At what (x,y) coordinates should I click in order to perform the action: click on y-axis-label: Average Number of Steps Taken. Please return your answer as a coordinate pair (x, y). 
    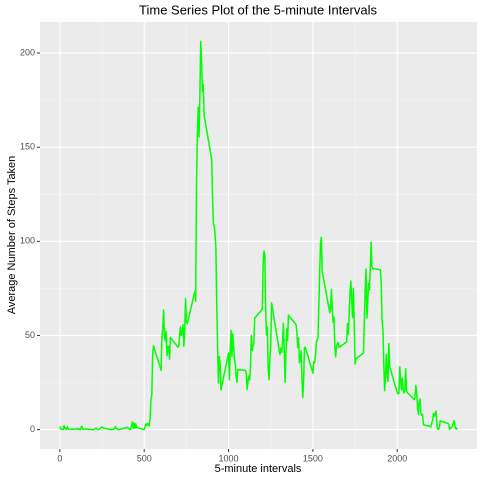
    Looking at the image, I should click on (12, 235).